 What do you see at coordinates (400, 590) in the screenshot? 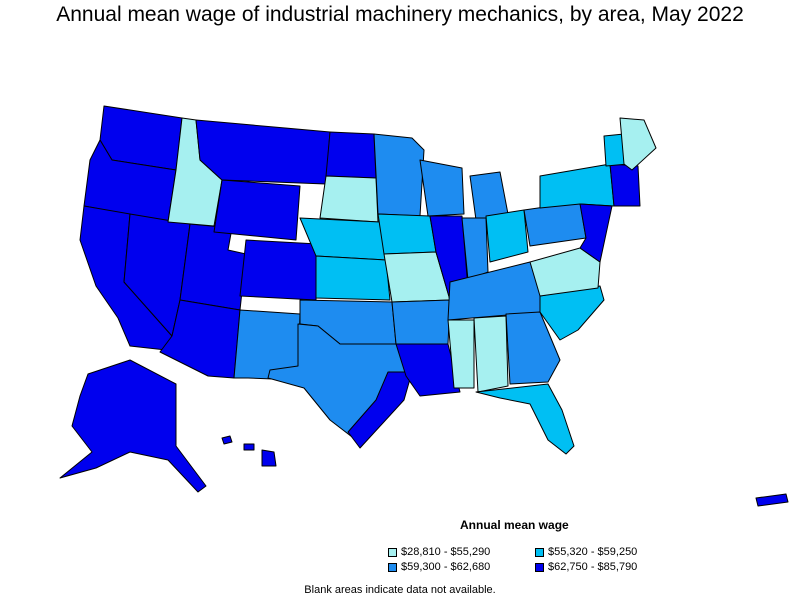
I see `map-footnote: Blank areas indicate data not available.` at bounding box center [400, 590].